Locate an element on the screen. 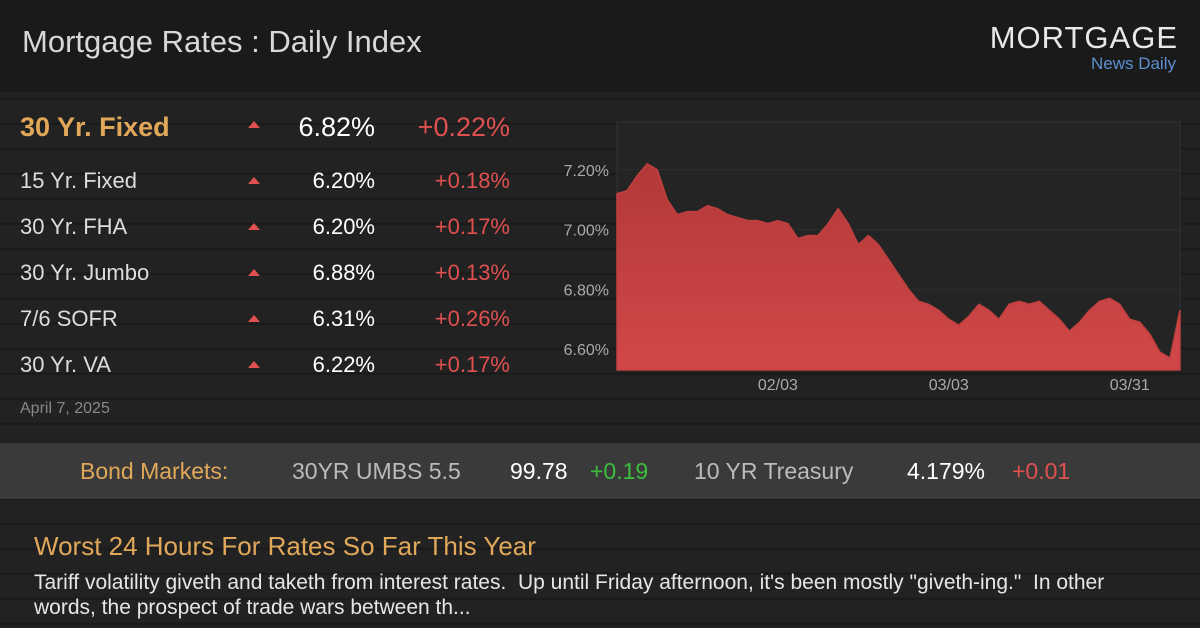  y-tick-label: 7.00% is located at coordinates (586, 231).